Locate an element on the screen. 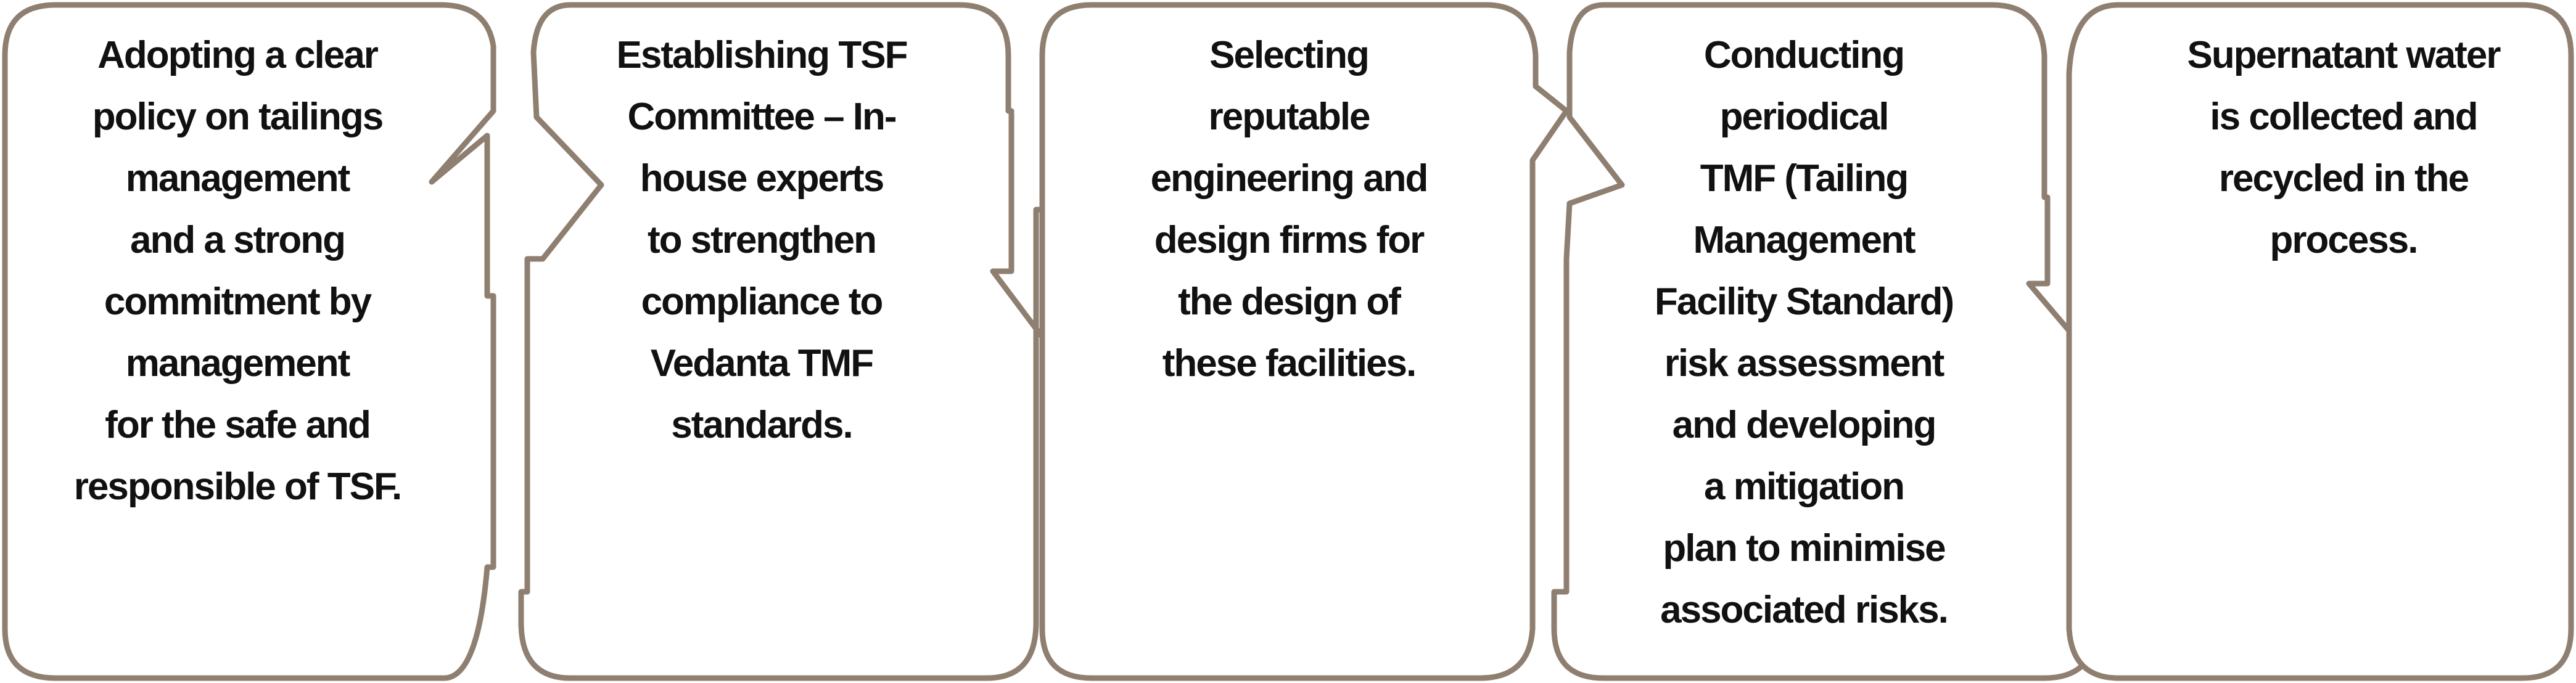 This screenshot has height=683, width=2576. step-1-line: policy on tailings is located at coordinates (237, 117).